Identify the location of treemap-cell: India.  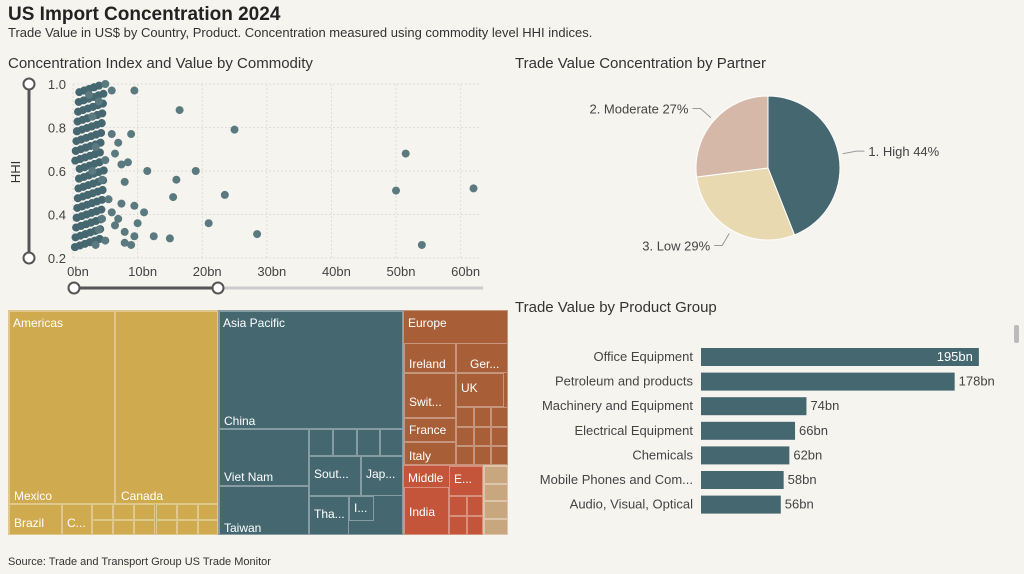
(426, 510).